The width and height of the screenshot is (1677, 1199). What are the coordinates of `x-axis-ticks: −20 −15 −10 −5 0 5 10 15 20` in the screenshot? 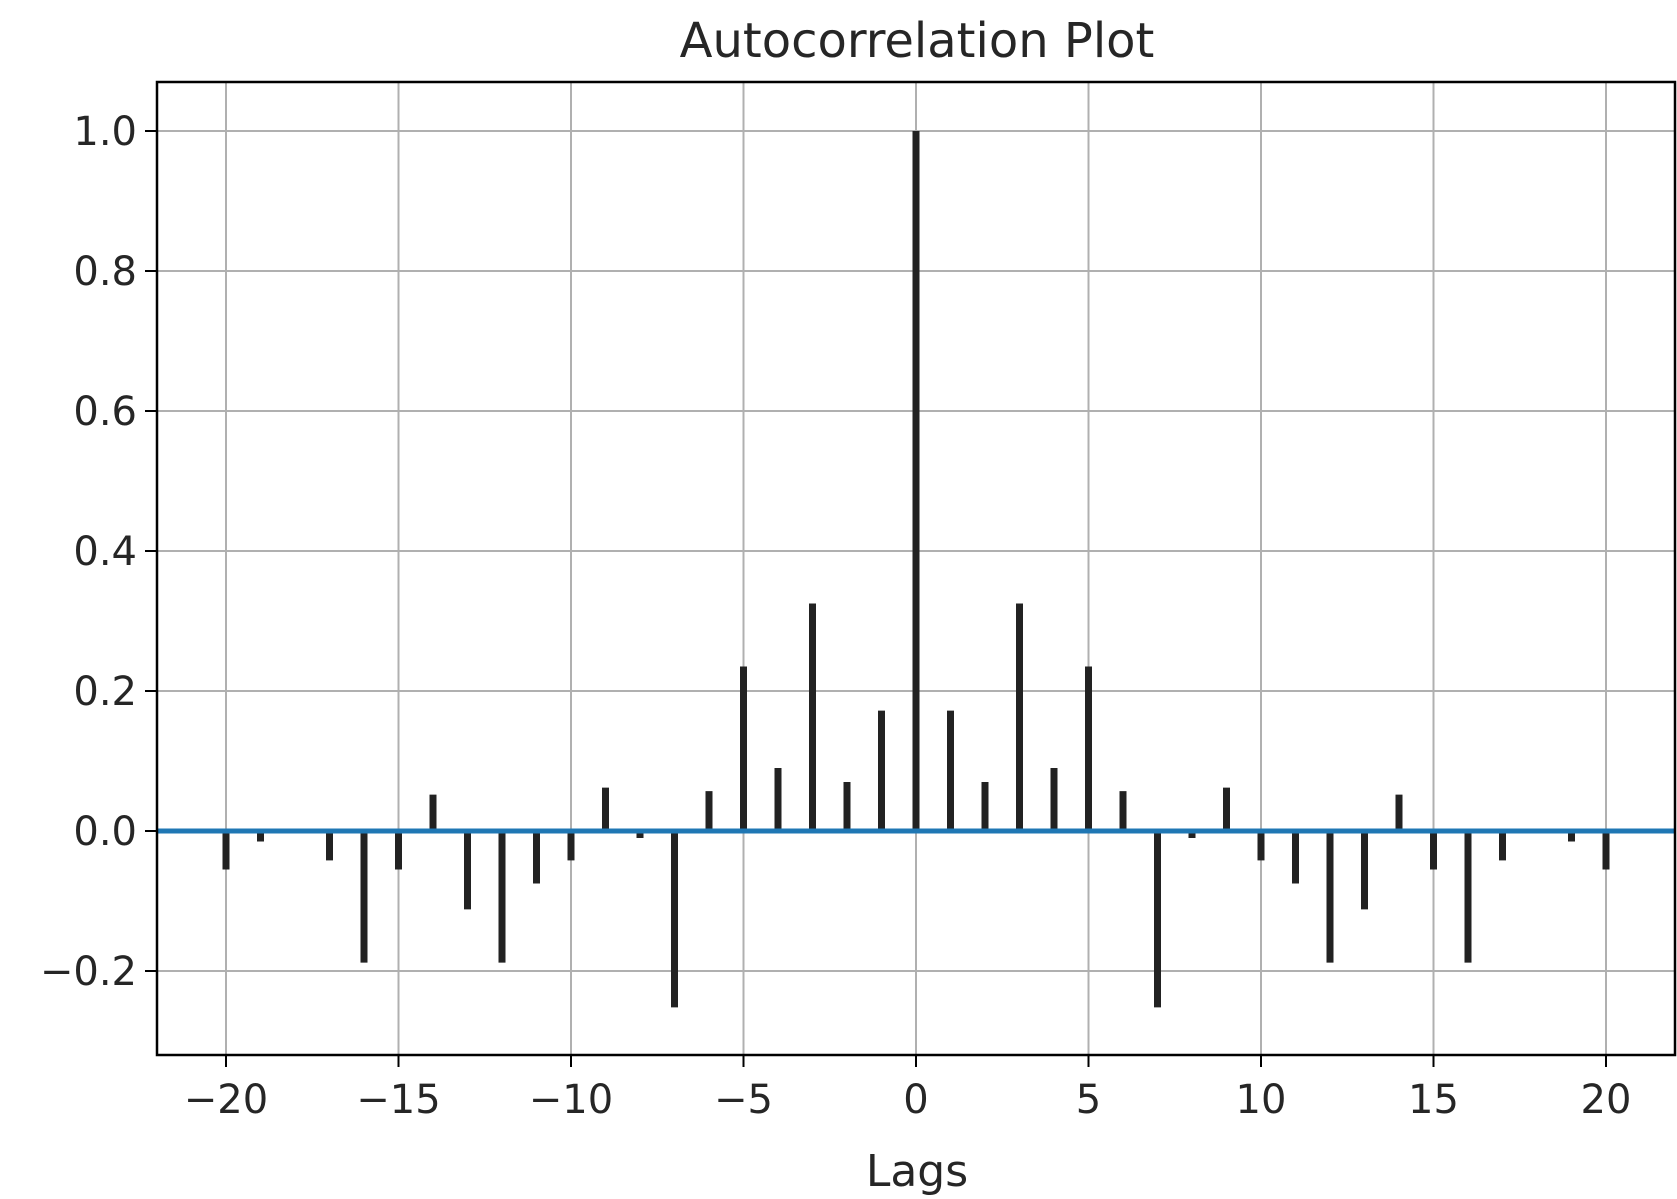 It's located at (908, 1089).